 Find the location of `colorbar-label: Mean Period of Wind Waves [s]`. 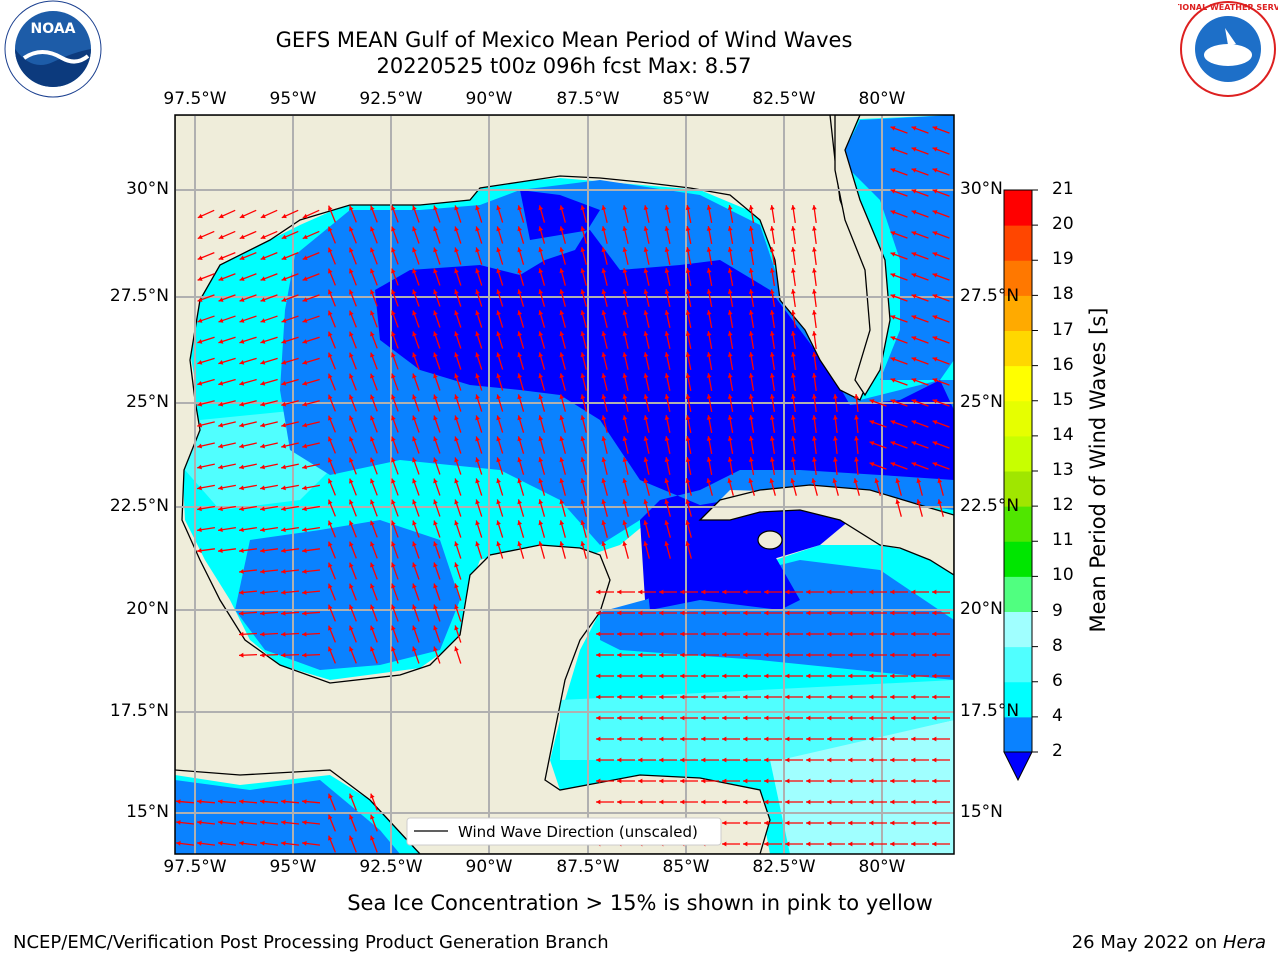

colorbar-label: Mean Period of Wind Waves [s] is located at coordinates (1098, 470).